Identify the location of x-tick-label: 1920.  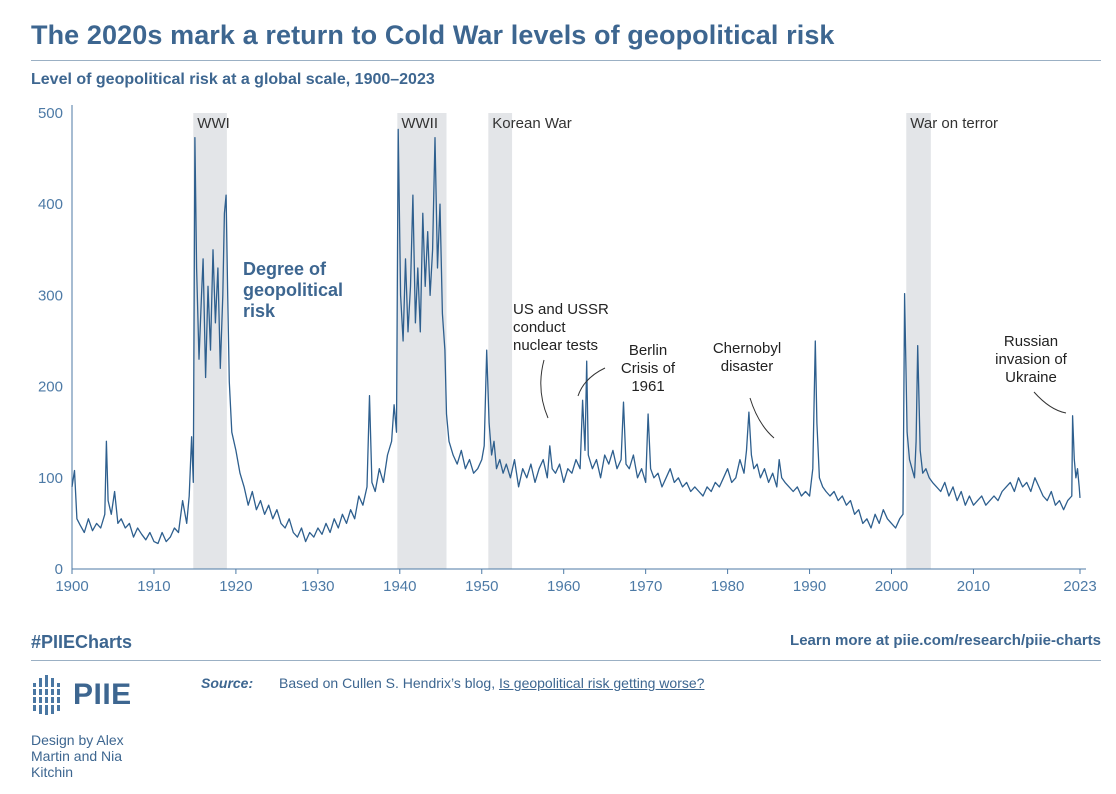
(235, 586).